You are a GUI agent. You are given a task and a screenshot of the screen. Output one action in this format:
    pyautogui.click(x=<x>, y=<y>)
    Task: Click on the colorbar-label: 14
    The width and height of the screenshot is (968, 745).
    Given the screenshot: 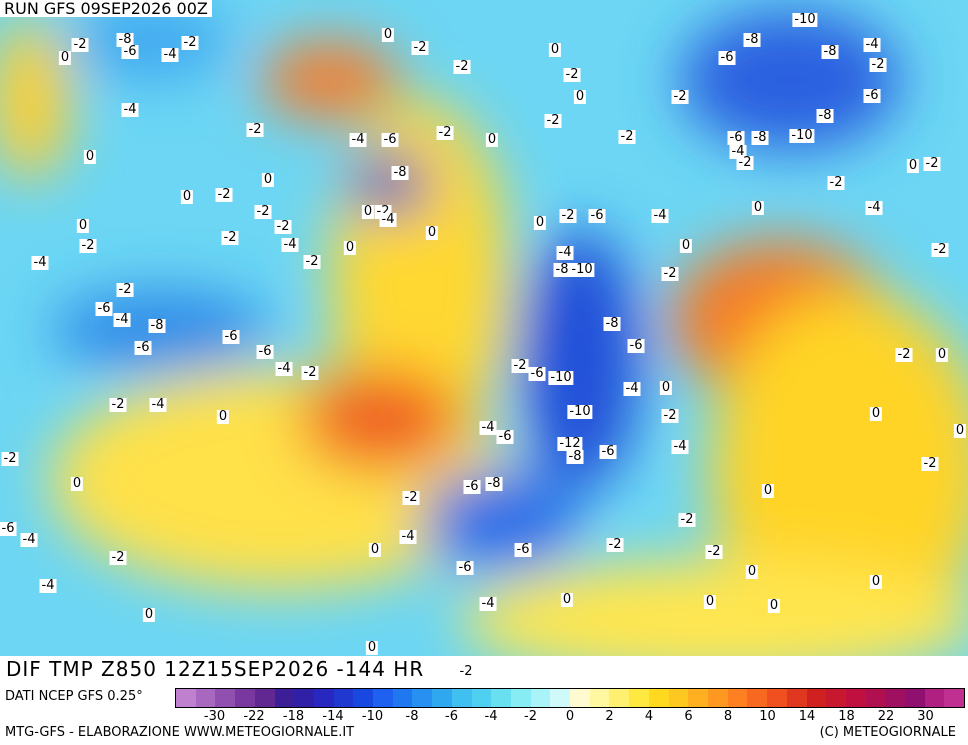 What is the action you would take?
    pyautogui.click(x=807, y=716)
    